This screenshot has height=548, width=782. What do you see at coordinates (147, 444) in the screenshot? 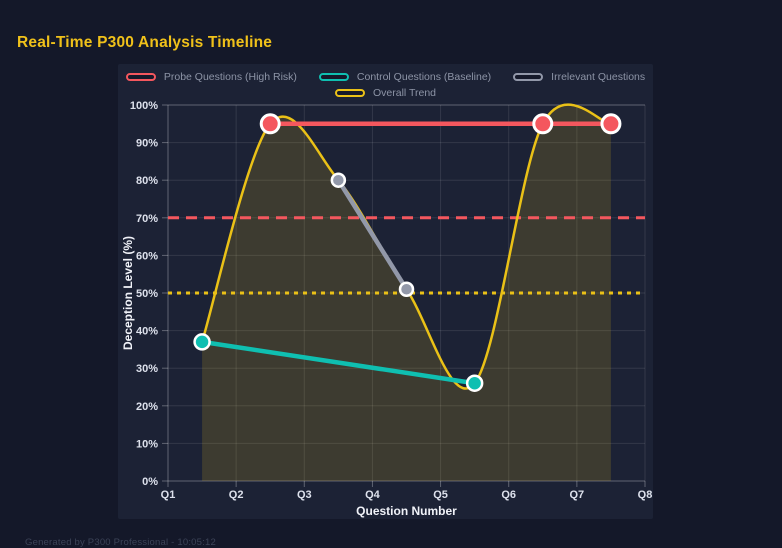
I see `y-tick-label: 10%` at bounding box center [147, 444].